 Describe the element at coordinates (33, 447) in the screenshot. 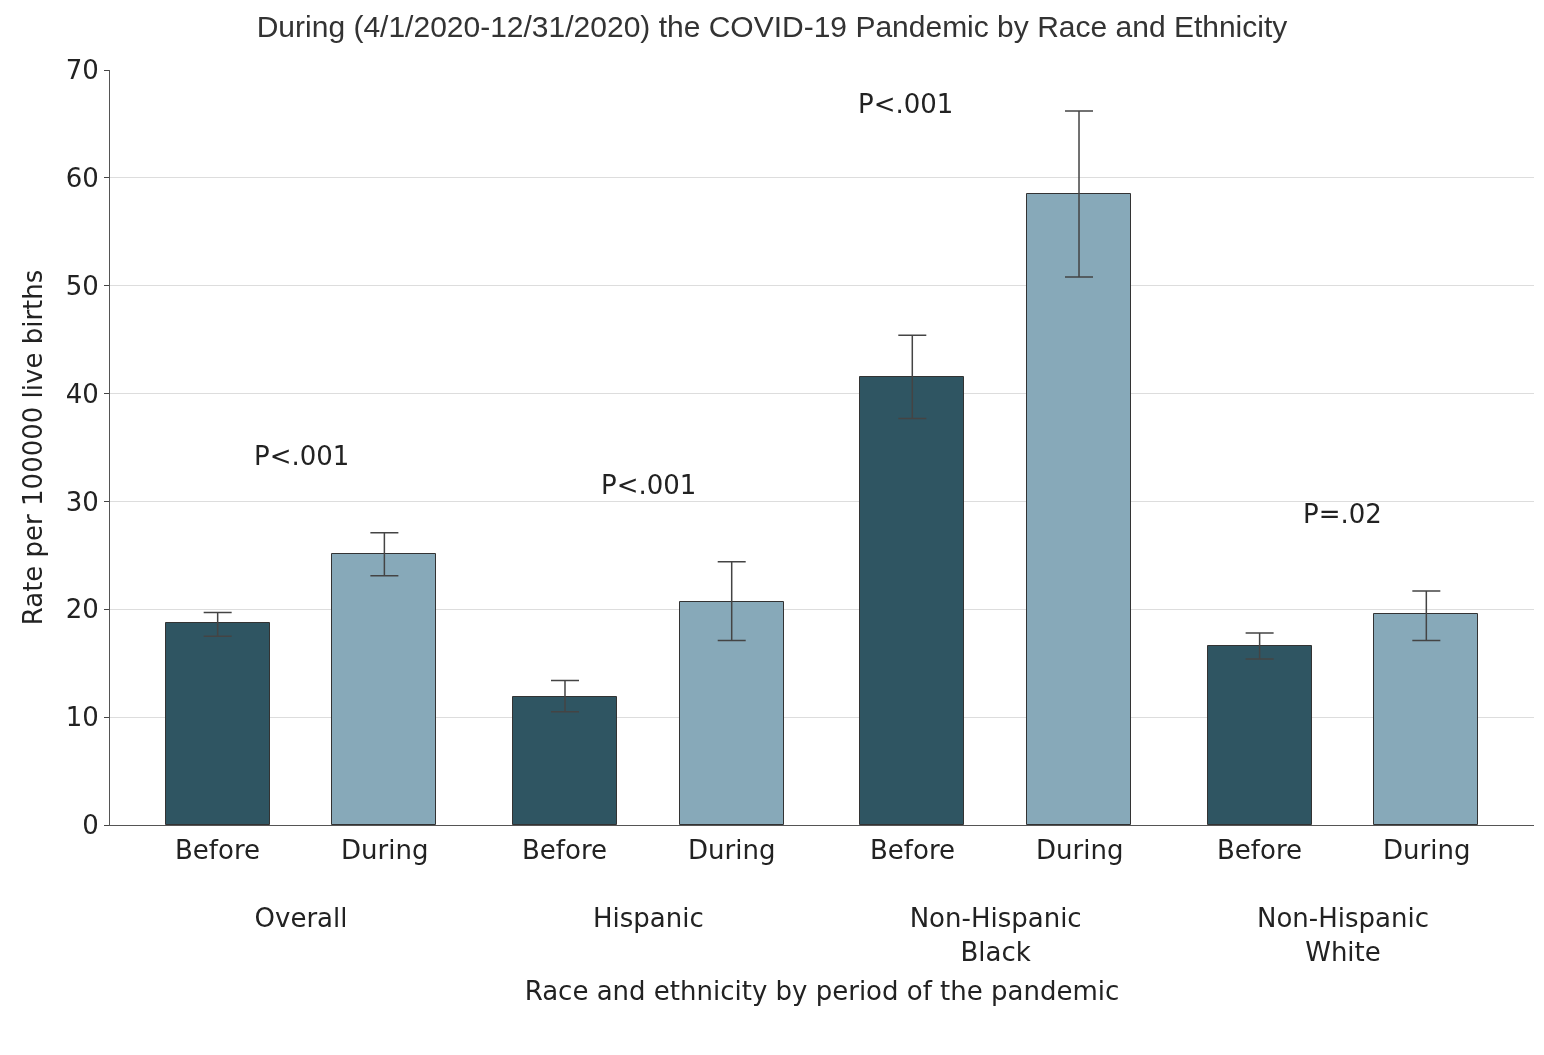

I see `y-axis-title: Rate per 100000 live births` at that location.